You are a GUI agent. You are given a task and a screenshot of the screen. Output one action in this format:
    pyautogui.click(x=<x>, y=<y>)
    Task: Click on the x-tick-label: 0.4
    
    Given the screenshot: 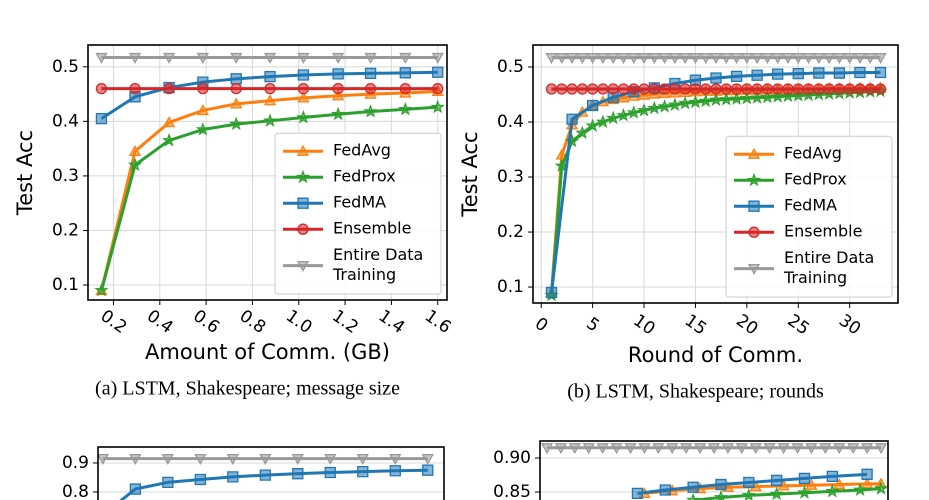 What is the action you would take?
    pyautogui.click(x=160, y=322)
    